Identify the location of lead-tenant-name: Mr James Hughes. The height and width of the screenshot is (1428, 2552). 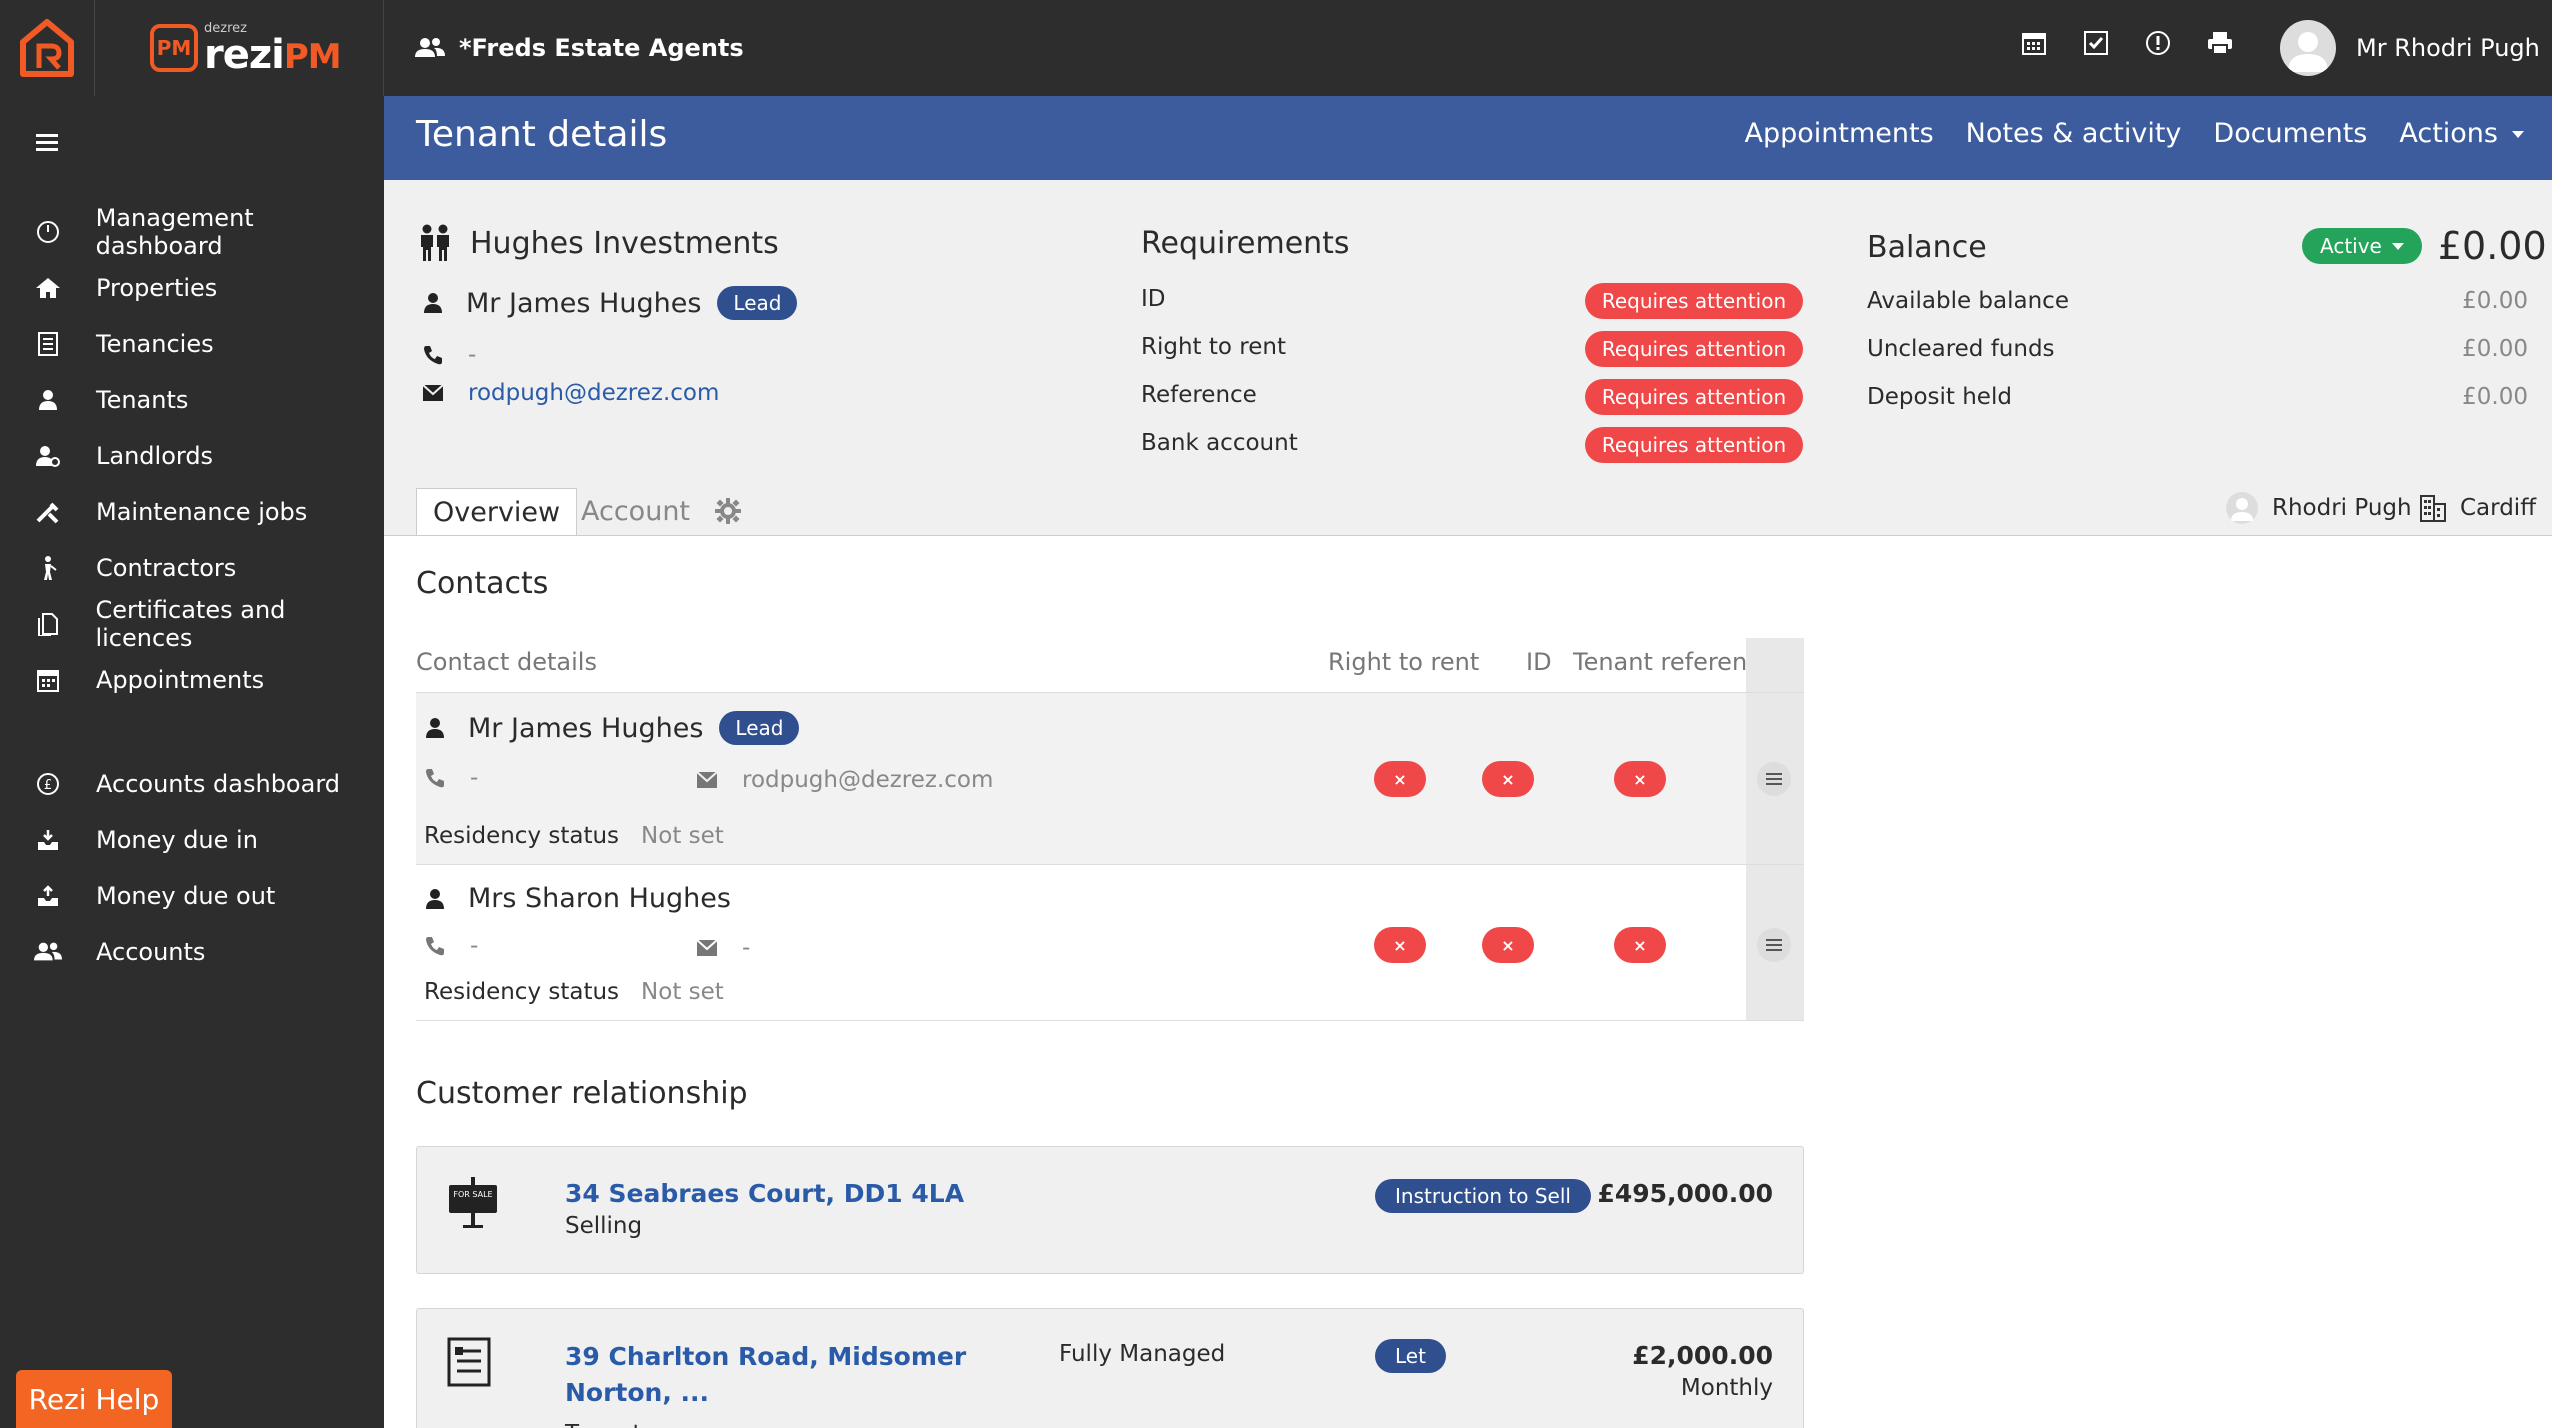
(584, 303).